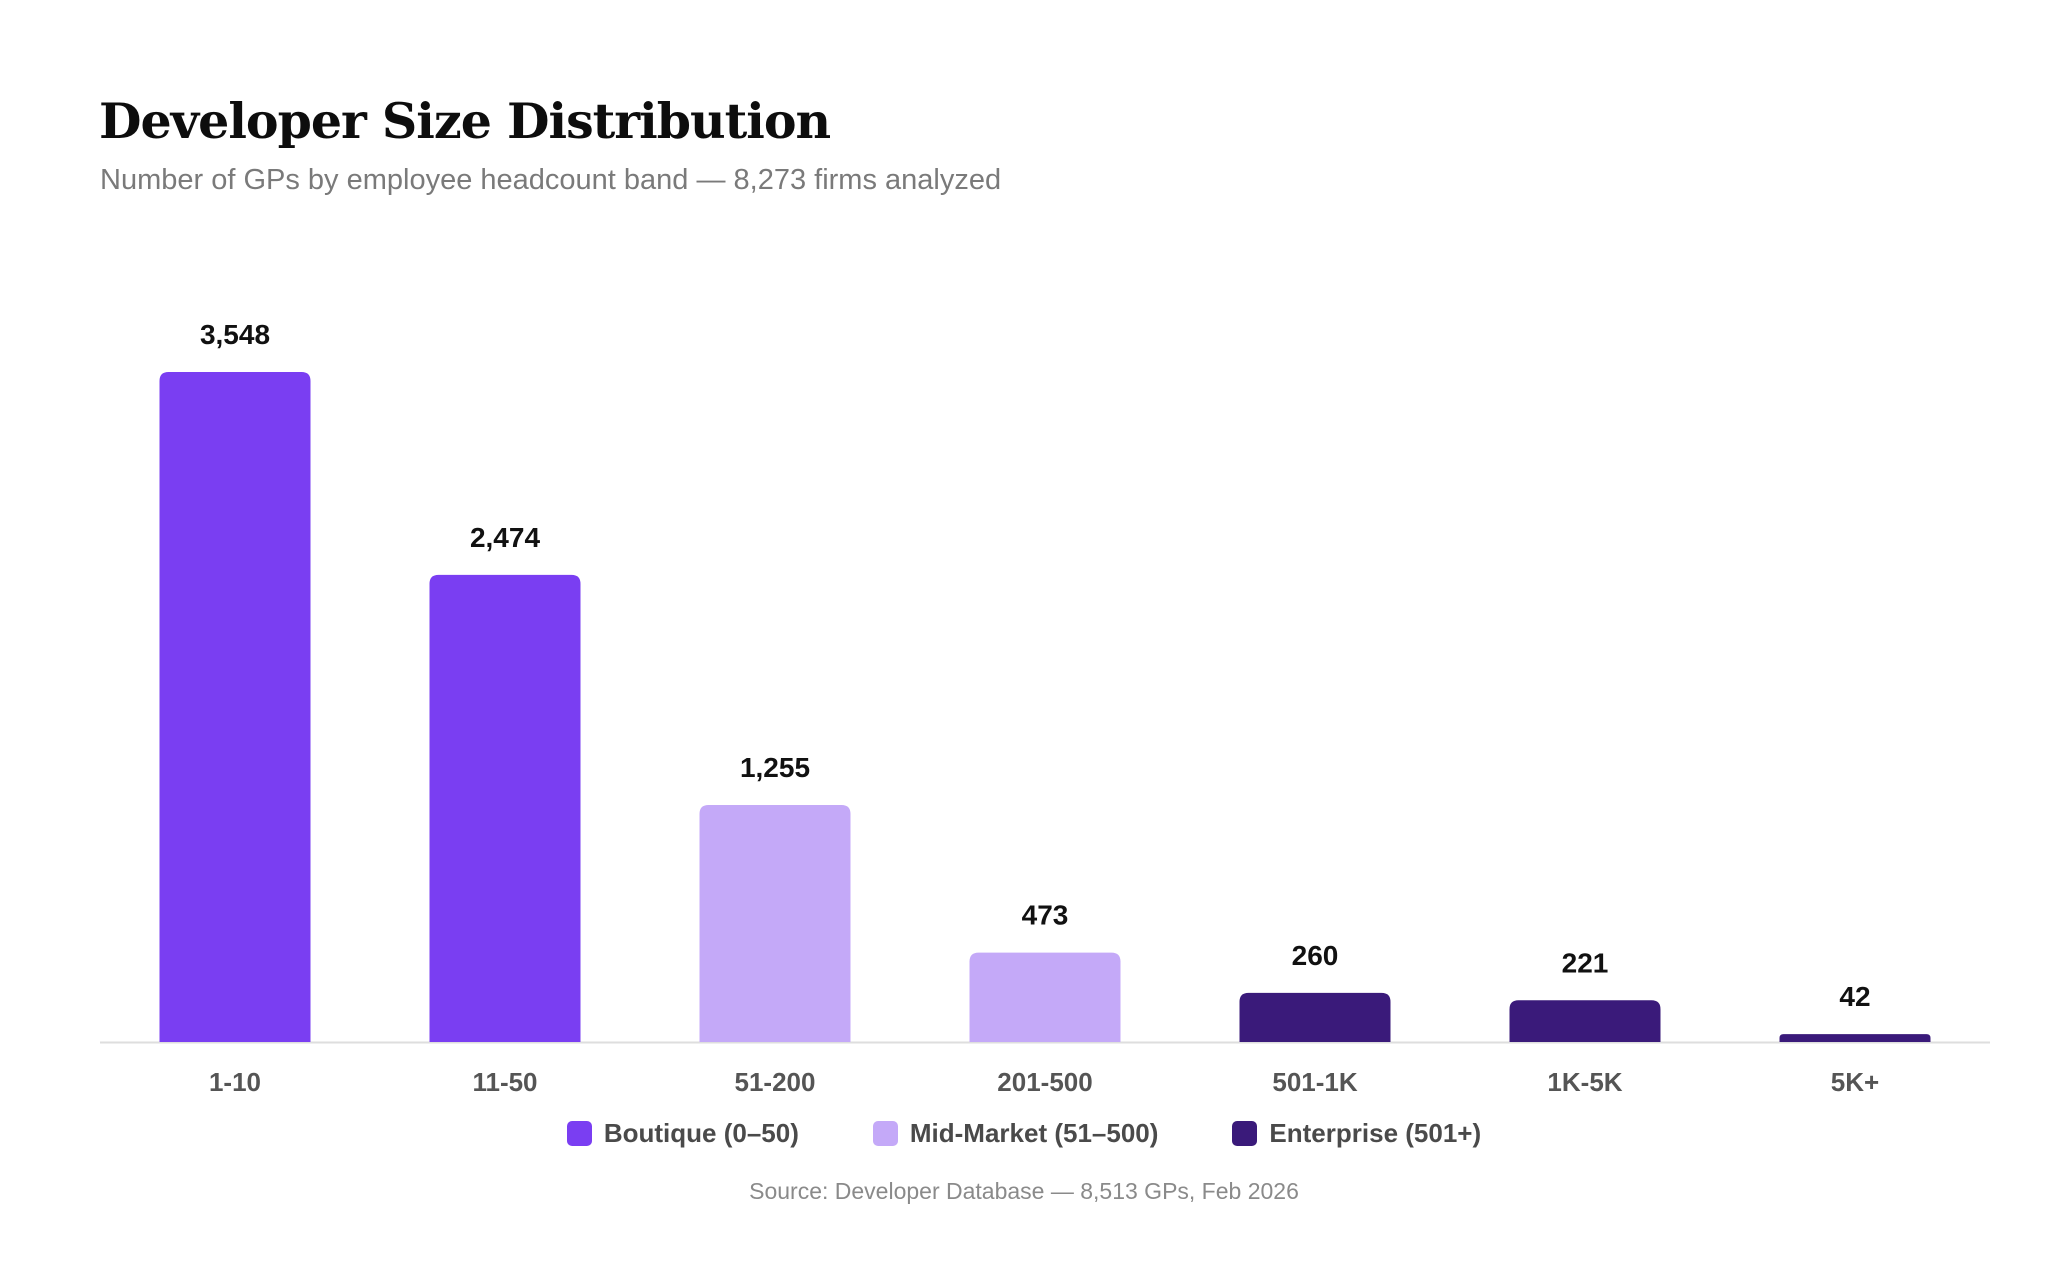 The height and width of the screenshot is (1269, 2048). What do you see at coordinates (465, 121) in the screenshot?
I see `chart-title: Developer Size Distribution` at bounding box center [465, 121].